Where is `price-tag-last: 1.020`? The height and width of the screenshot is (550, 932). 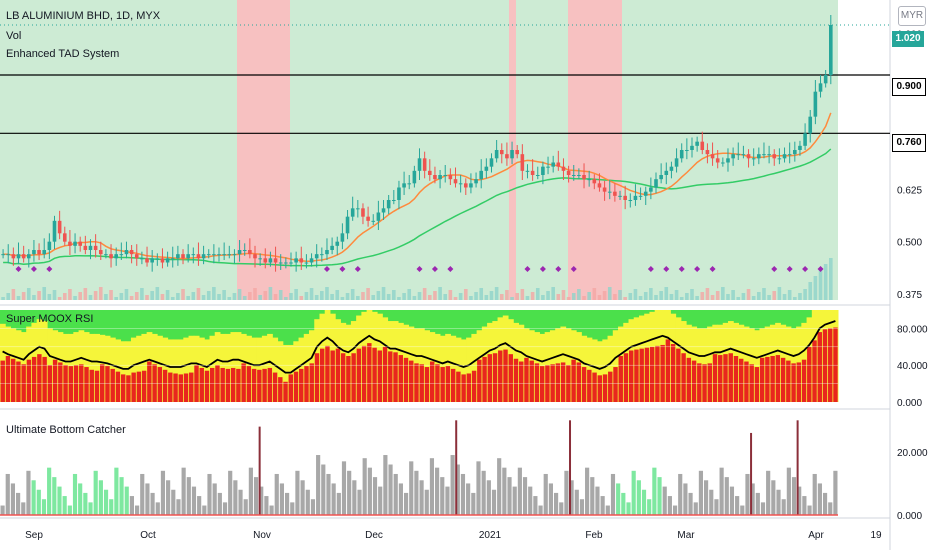 price-tag-last: 1.020 is located at coordinates (908, 39).